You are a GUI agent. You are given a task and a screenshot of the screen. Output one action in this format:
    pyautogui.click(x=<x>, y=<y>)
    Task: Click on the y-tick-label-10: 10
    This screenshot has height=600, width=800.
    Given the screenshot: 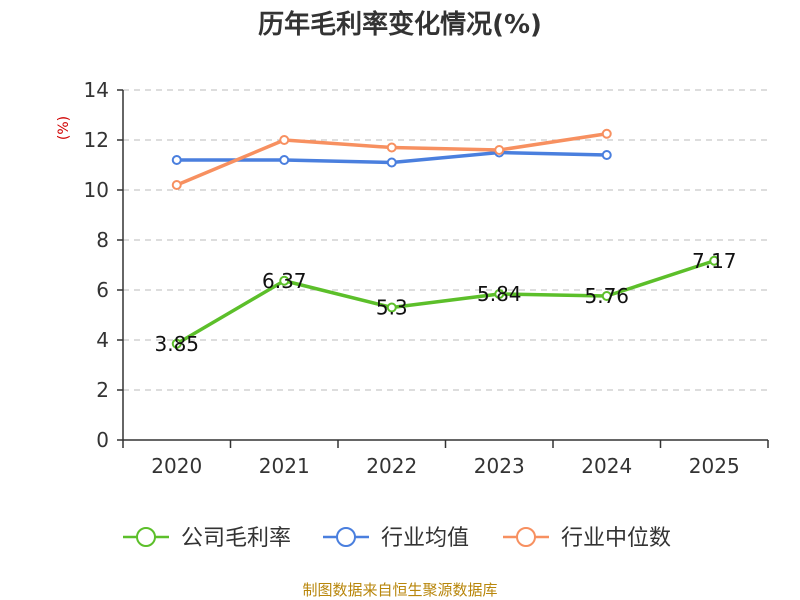 What is the action you would take?
    pyautogui.click(x=96, y=190)
    